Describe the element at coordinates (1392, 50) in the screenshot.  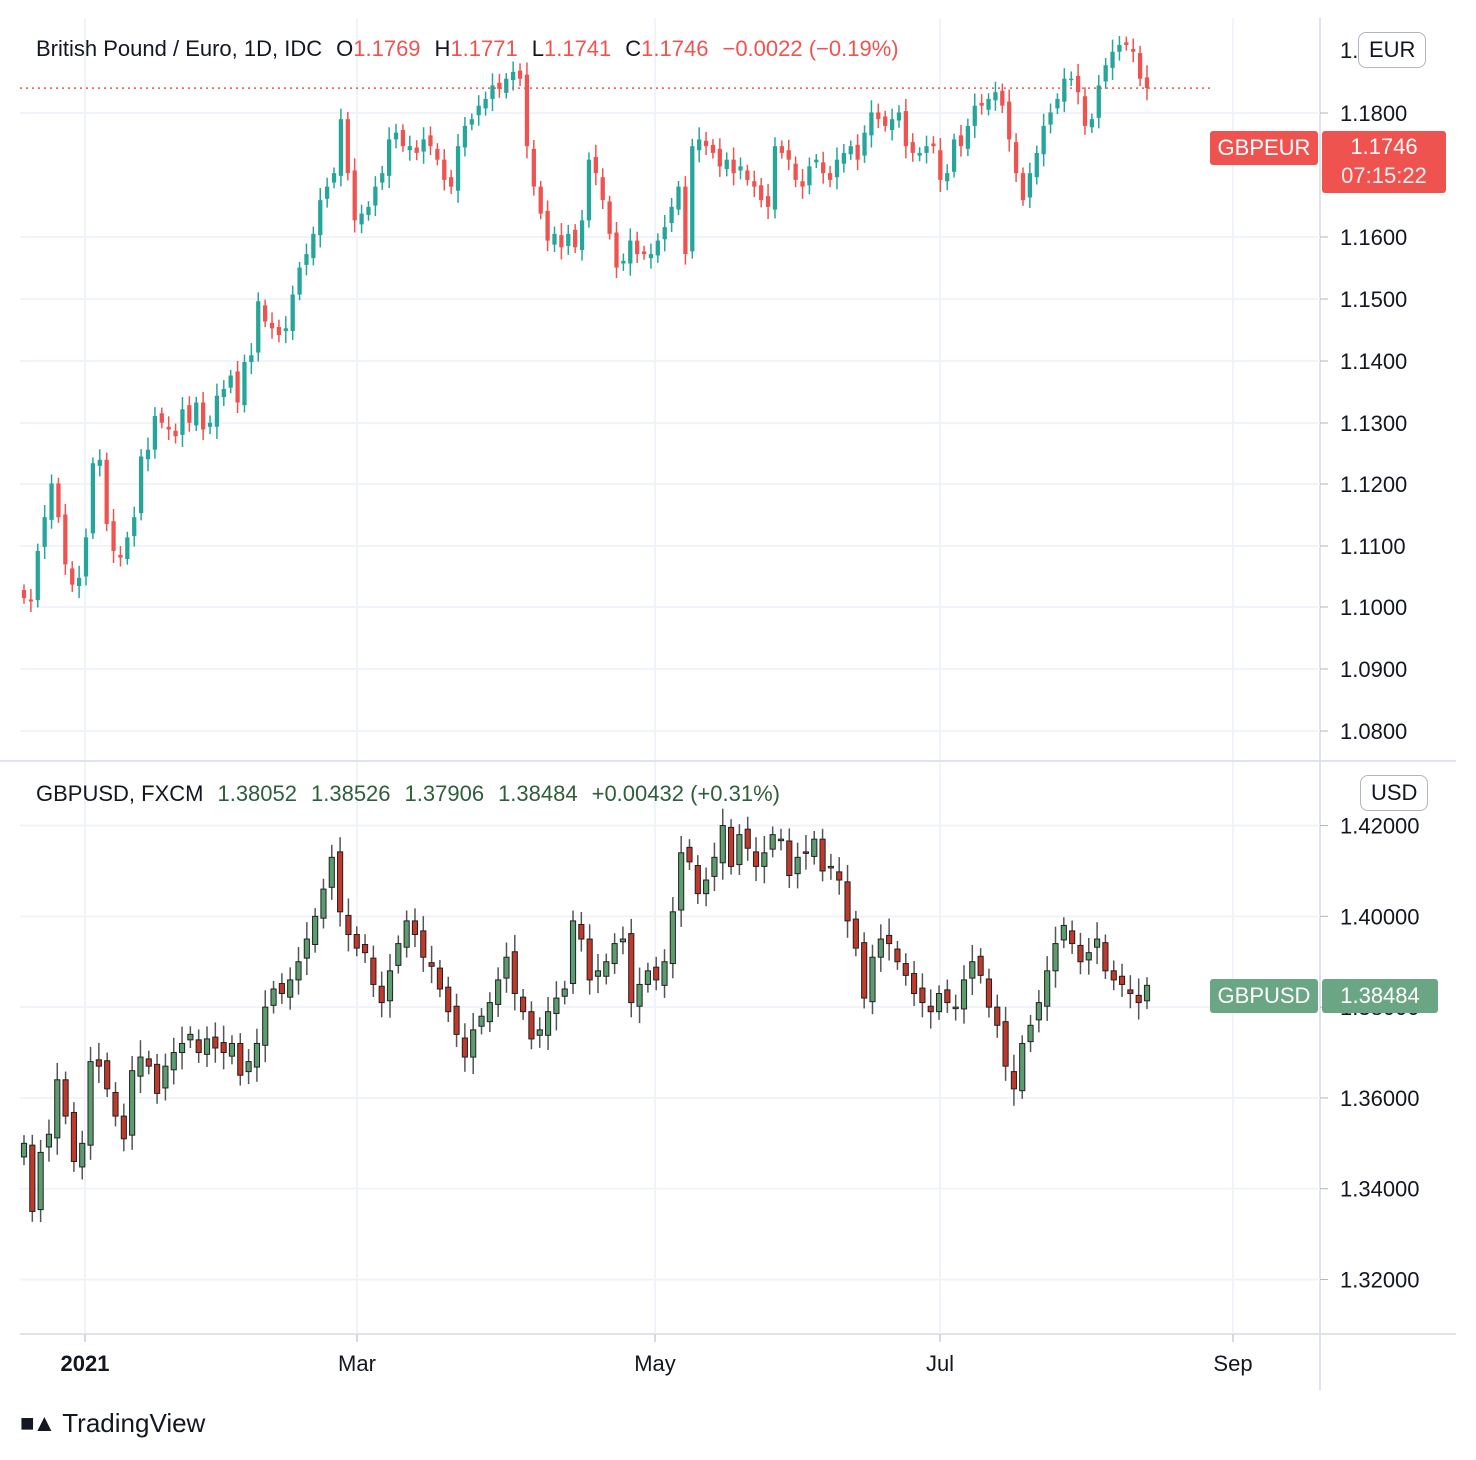
I see `top-currency-button: EUR` at that location.